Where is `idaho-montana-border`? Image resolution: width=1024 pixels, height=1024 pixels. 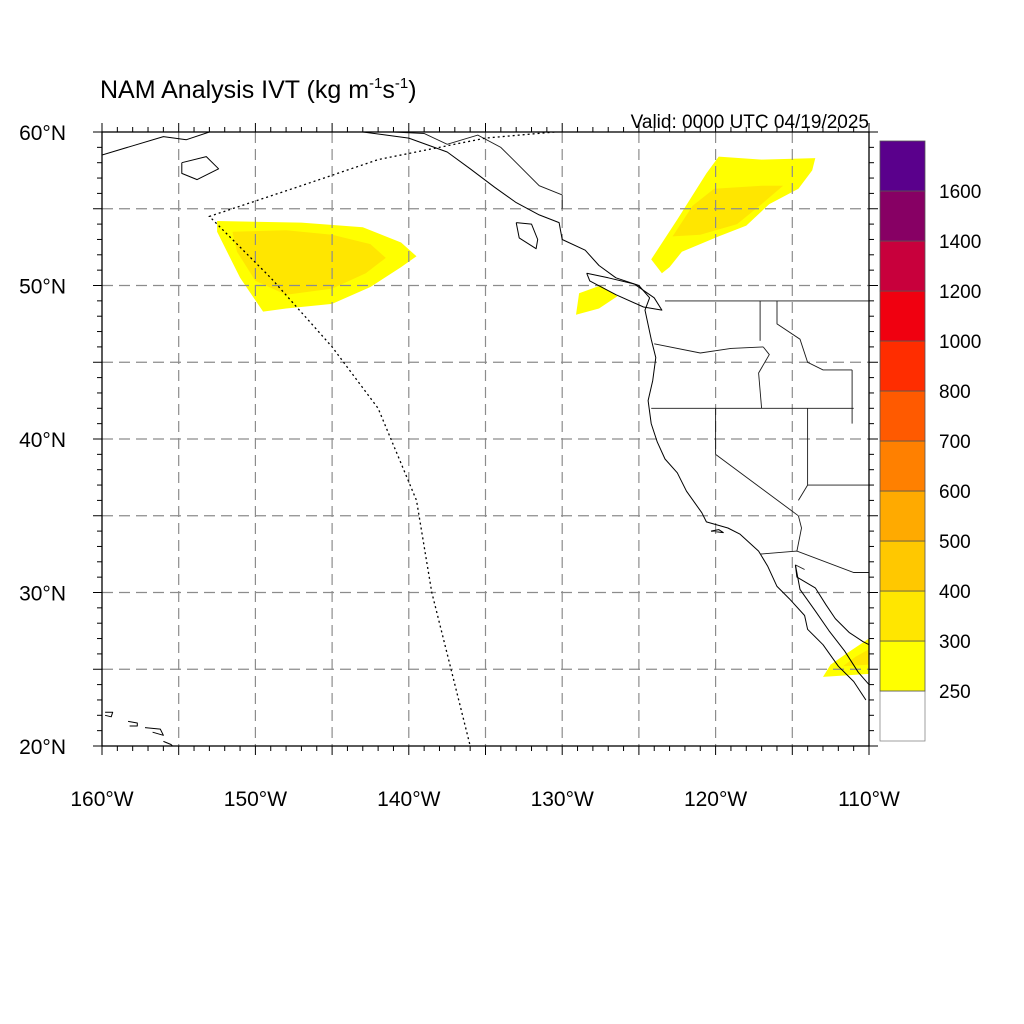
idaho-montana-border is located at coordinates (814, 335).